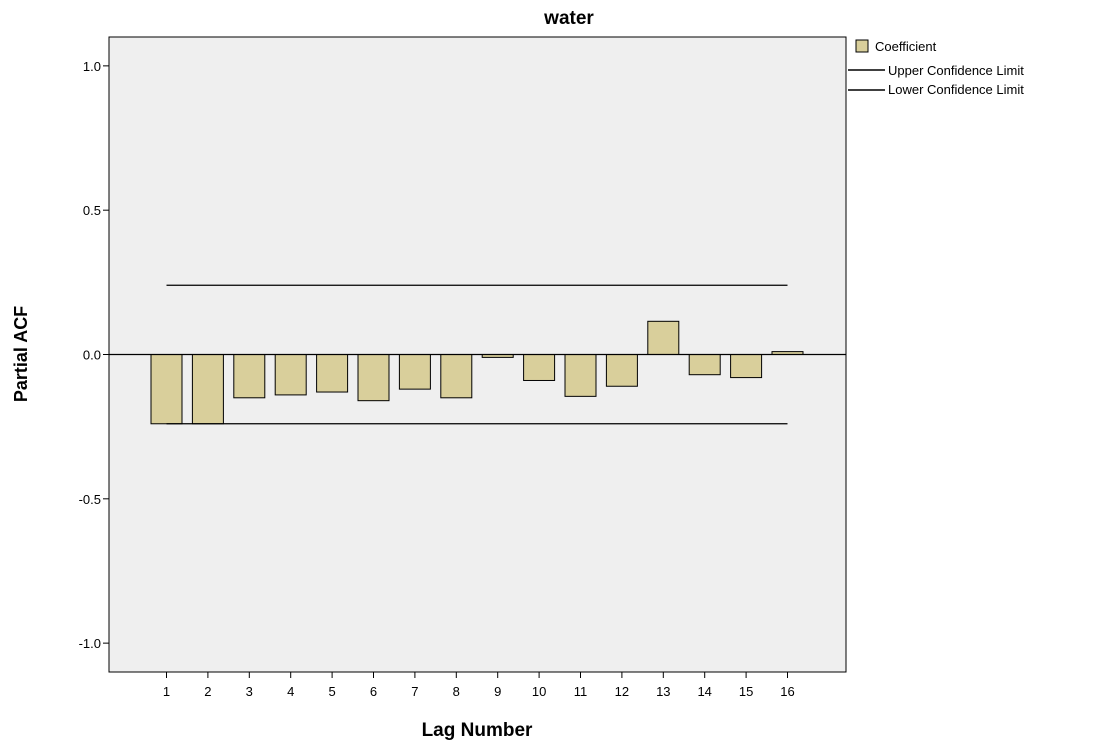 The image size is (1107, 745). Describe the element at coordinates (746, 691) in the screenshot. I see `x-tick-label: 15` at that location.